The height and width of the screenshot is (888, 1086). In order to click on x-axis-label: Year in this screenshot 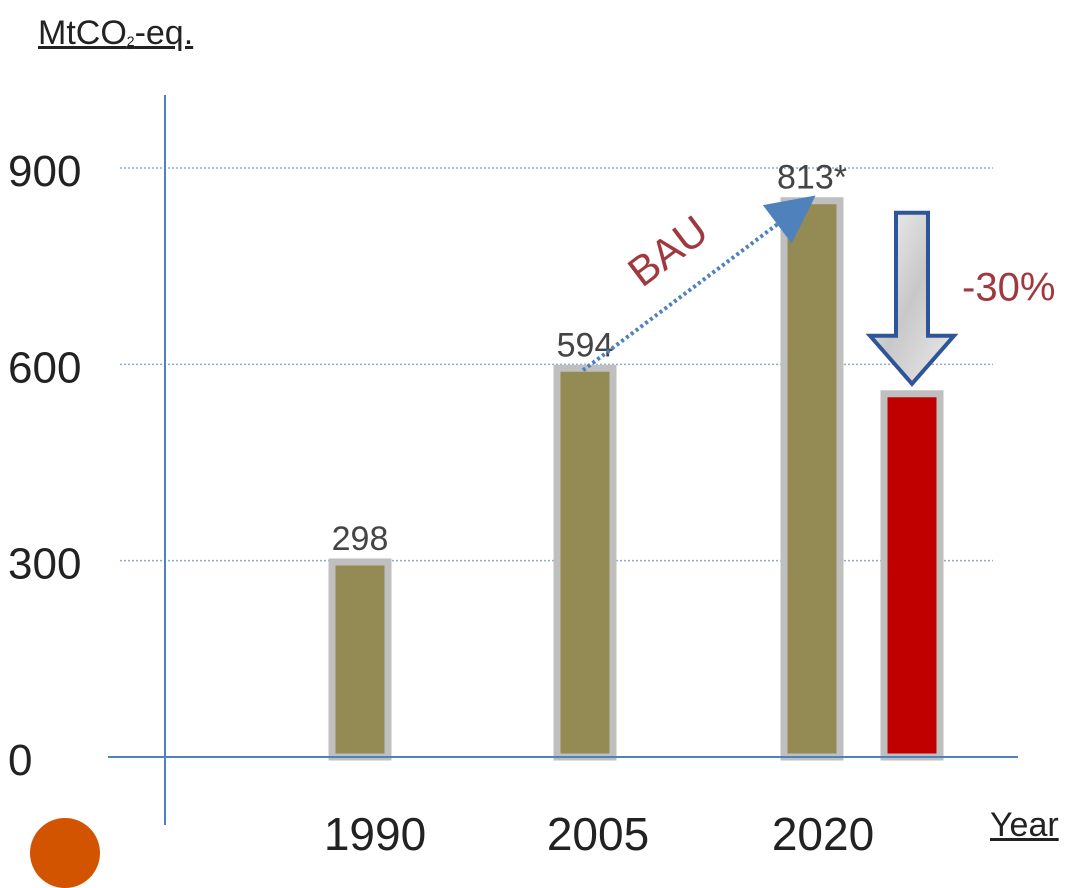, I will do `click(1024, 825)`.